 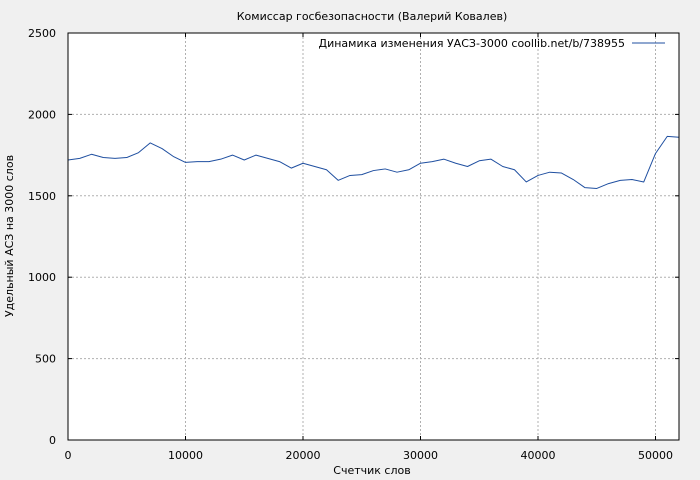 What do you see at coordinates (9, 236) in the screenshot?
I see `y-axis-label: Удельный АСЗ на 3000 слов` at bounding box center [9, 236].